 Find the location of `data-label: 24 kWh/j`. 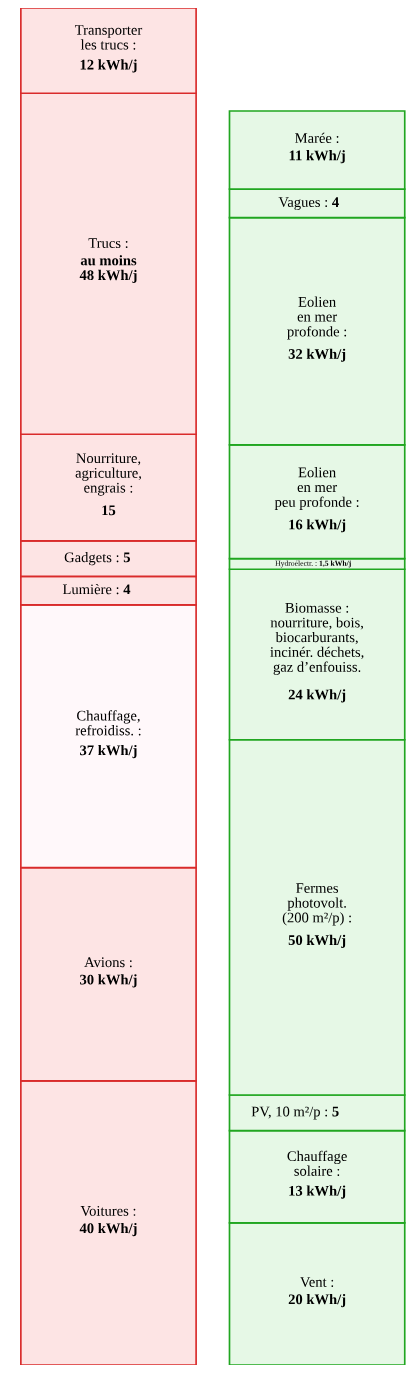

data-label: 24 kWh/j is located at coordinates (317, 696).